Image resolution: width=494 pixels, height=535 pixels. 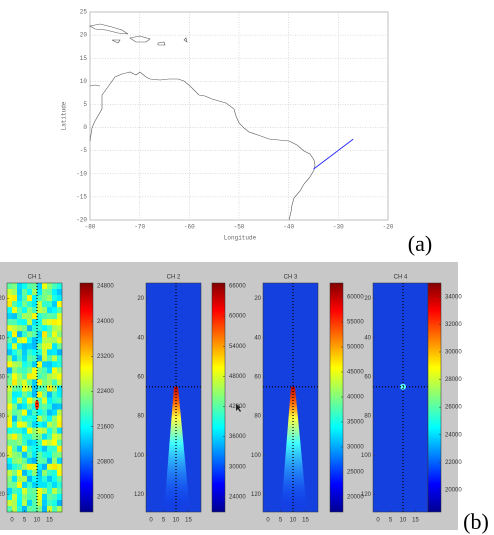 What do you see at coordinates (367, 378) in the screenshot?
I see `y-tick-label: 60` at bounding box center [367, 378].